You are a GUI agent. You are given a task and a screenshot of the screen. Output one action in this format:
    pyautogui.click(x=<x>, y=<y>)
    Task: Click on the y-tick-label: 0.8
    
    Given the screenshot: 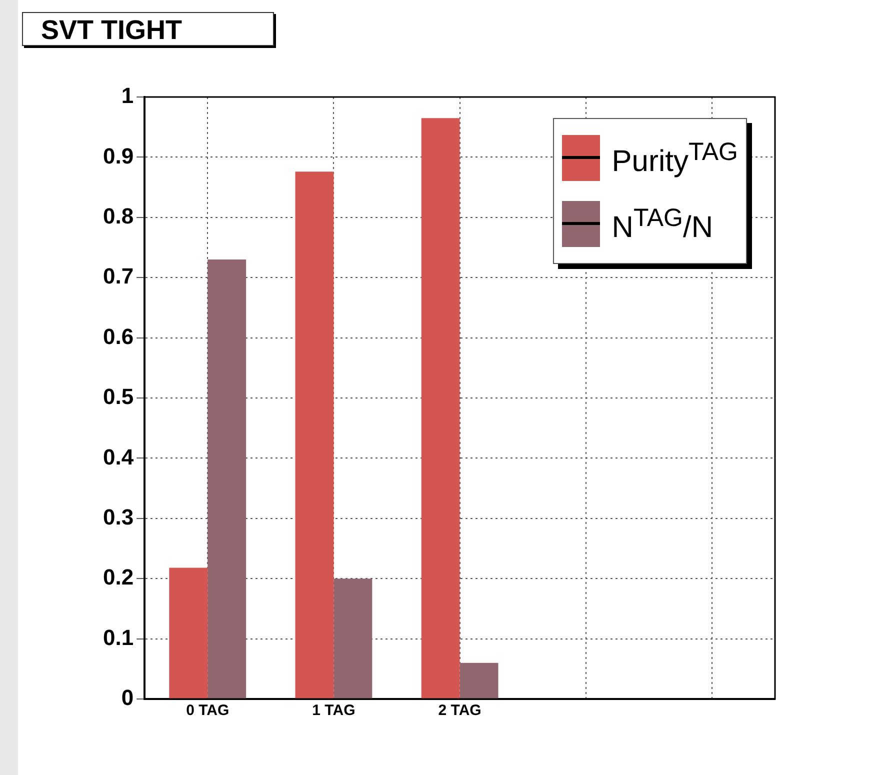 What is the action you would take?
    pyautogui.click(x=118, y=215)
    